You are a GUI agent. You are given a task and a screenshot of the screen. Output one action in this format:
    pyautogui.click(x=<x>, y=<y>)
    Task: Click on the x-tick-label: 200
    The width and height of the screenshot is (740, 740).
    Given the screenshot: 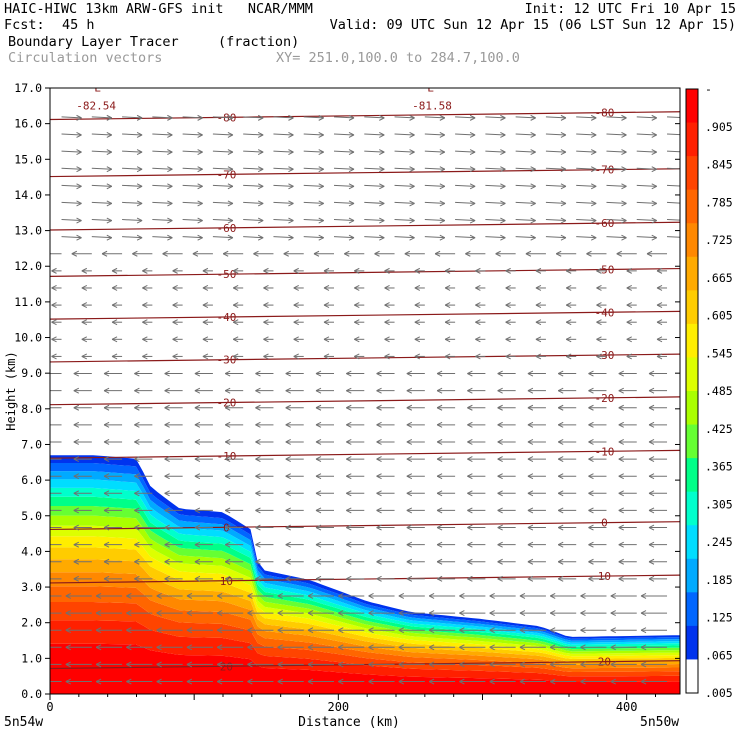 What is the action you would take?
    pyautogui.click(x=338, y=707)
    